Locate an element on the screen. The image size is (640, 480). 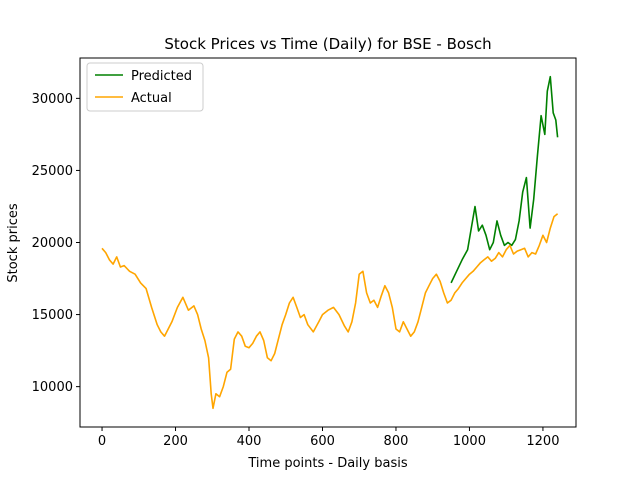
legend-label-predicted: Predicted is located at coordinates (161, 76).